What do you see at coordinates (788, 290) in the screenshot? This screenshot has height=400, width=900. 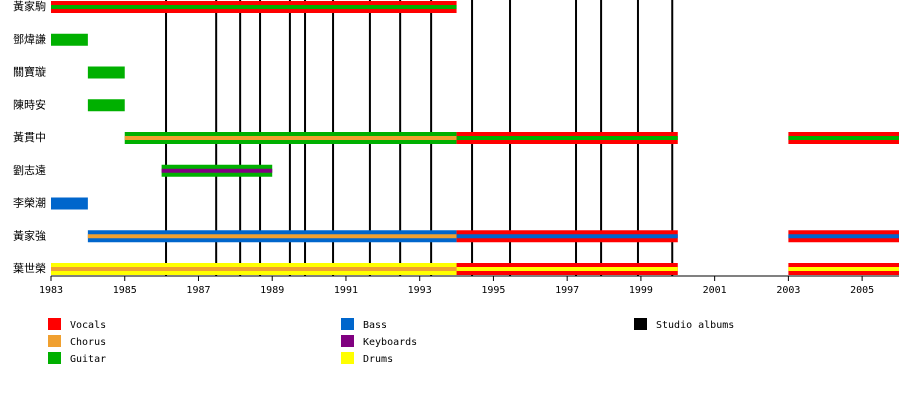 I see `x-tick-label: 2003` at bounding box center [788, 290].